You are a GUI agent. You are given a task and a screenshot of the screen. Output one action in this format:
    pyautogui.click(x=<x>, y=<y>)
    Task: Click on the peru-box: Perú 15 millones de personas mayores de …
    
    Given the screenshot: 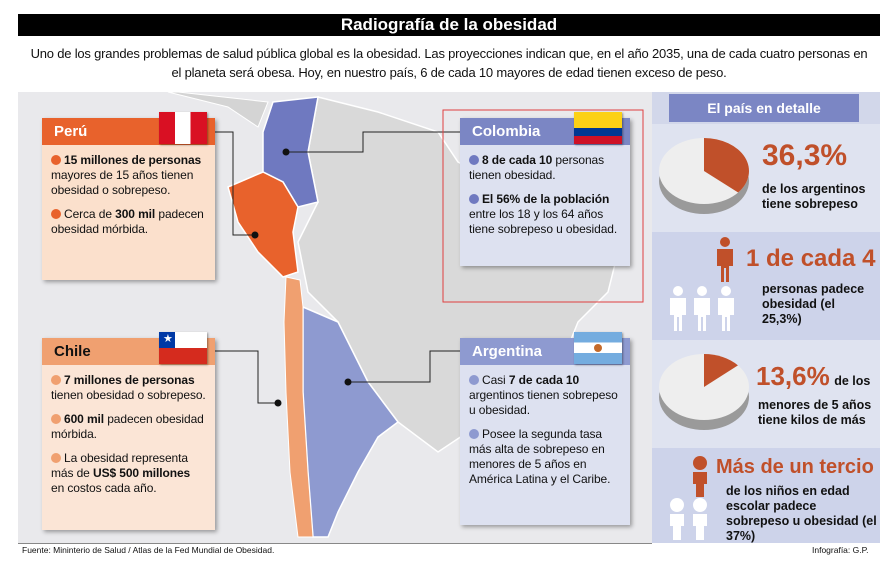 What is the action you would take?
    pyautogui.click(x=128, y=196)
    